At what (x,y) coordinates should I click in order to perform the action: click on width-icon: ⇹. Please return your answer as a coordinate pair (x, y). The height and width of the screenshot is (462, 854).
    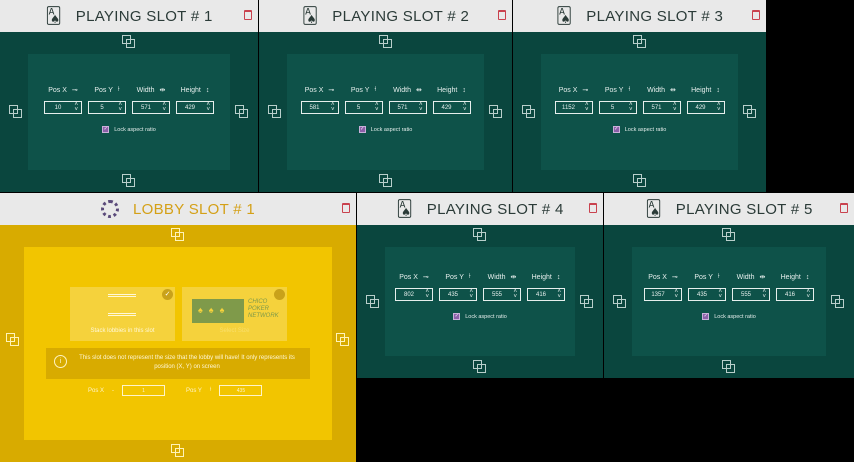
    Looking at the image, I should click on (673, 90).